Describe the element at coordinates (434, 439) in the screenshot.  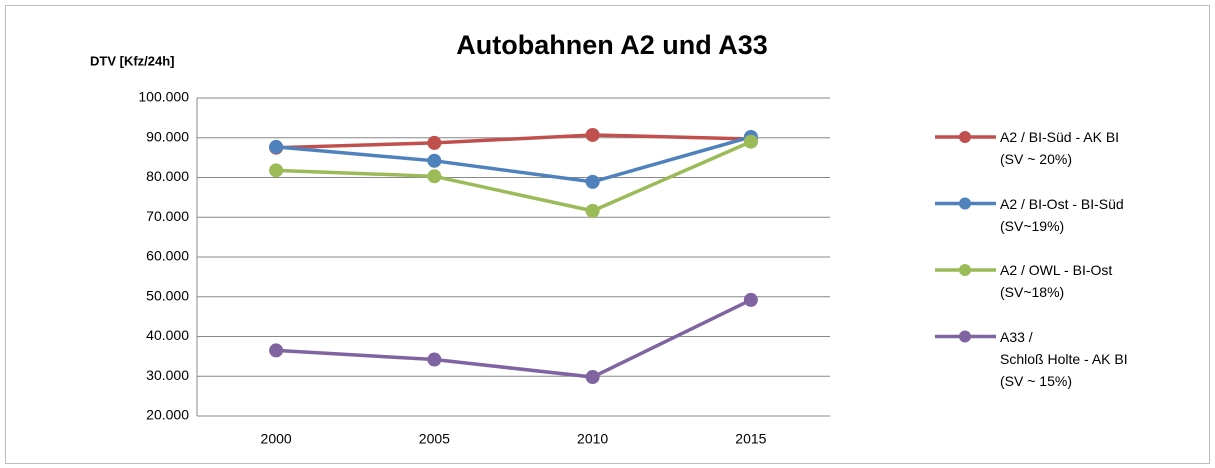
I see `x-tick-label: 2005` at that location.